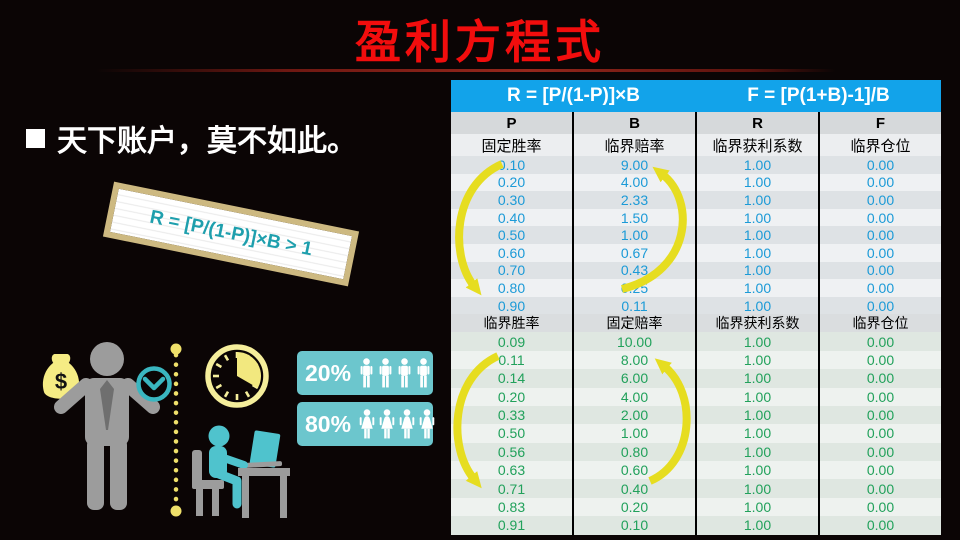 The image size is (960, 540). Describe the element at coordinates (635, 415) in the screenshot. I see `table-cell: 2.00` at that location.